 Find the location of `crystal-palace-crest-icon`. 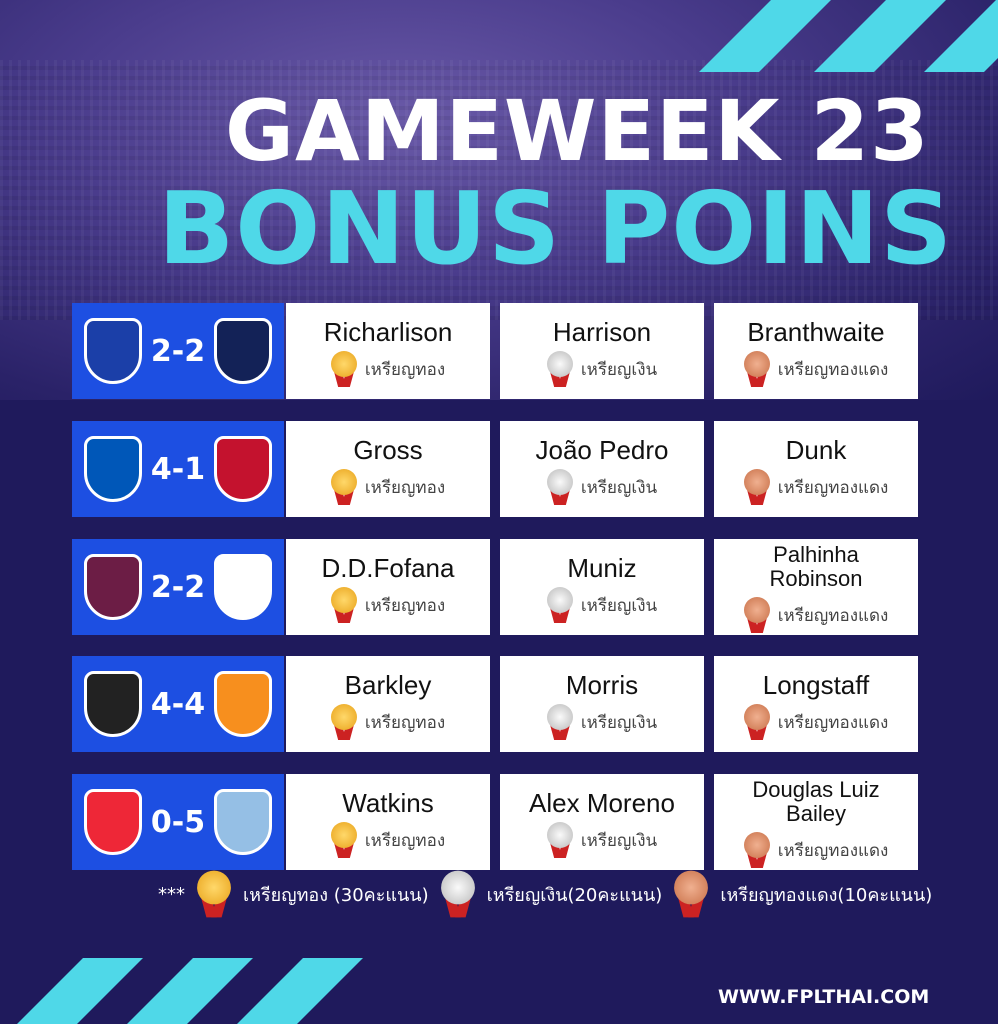

crystal-palace-crest-icon is located at coordinates (242, 469).